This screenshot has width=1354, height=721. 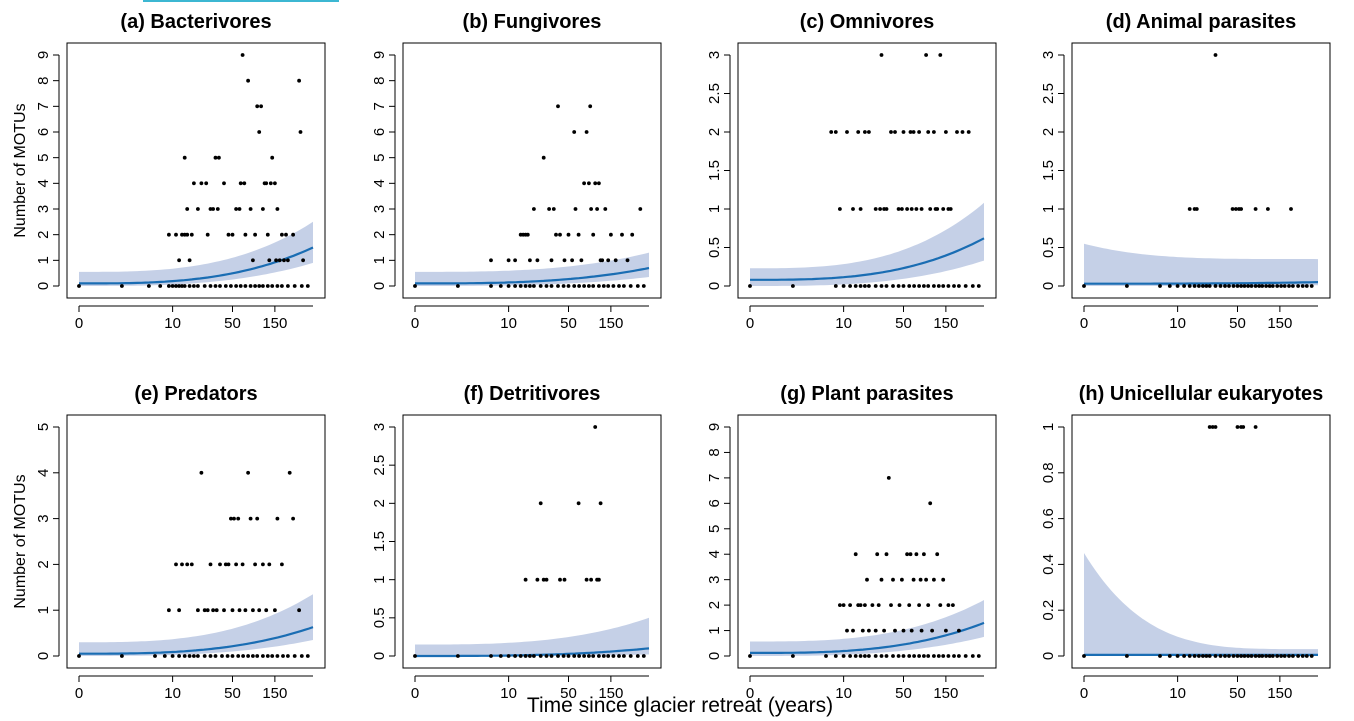 I want to click on y-tick-label: 2, so click(x=714, y=605).